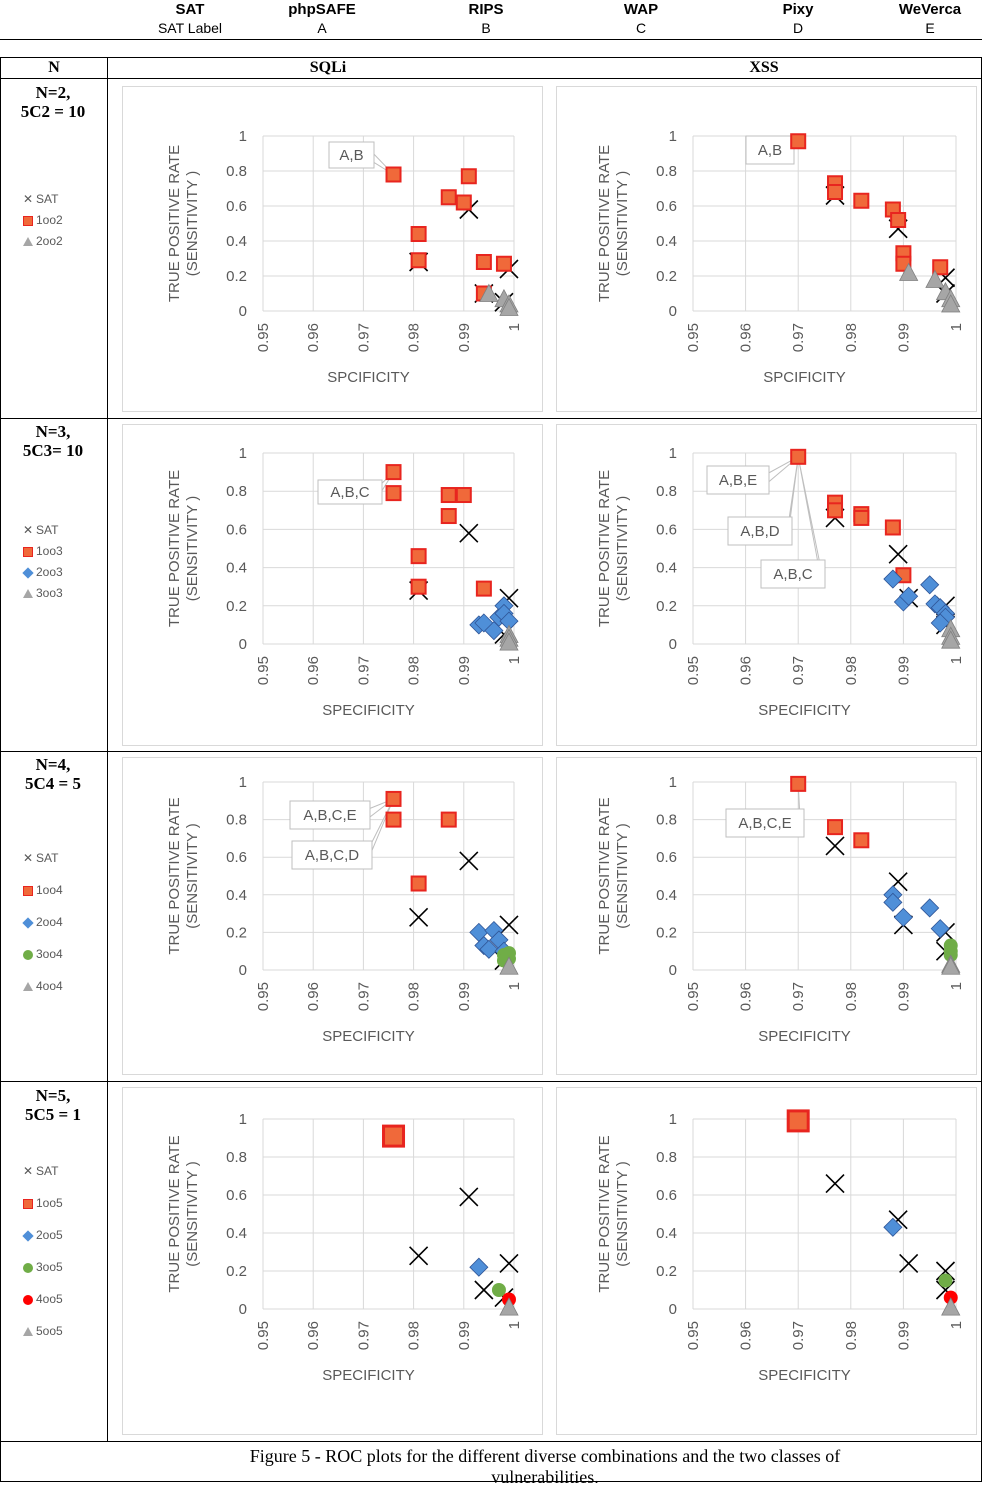  I want to click on row-label-n2: N=2, 5C2 = 10, so click(53, 102).